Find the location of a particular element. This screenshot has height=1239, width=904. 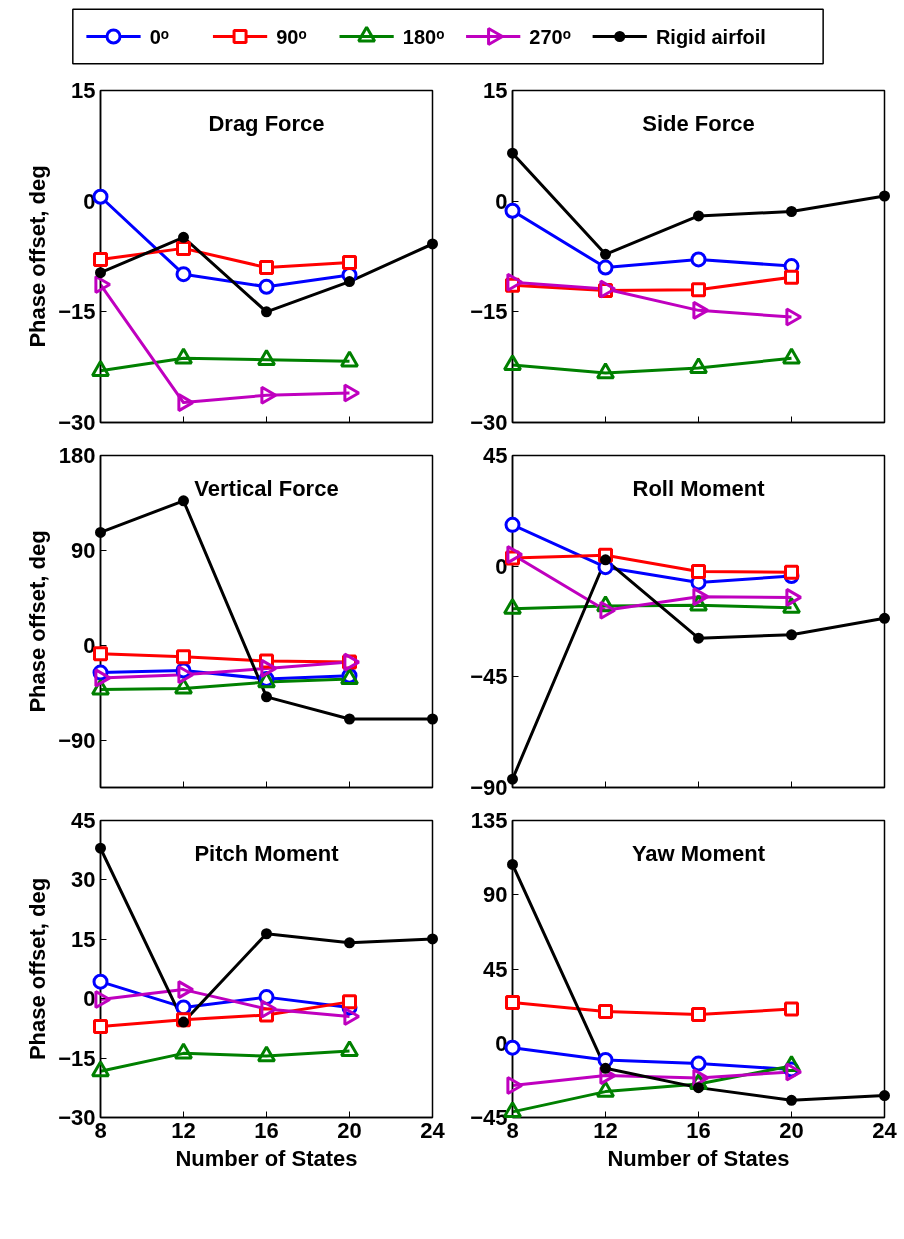

text: Drag Force is located at coordinates (266, 123).